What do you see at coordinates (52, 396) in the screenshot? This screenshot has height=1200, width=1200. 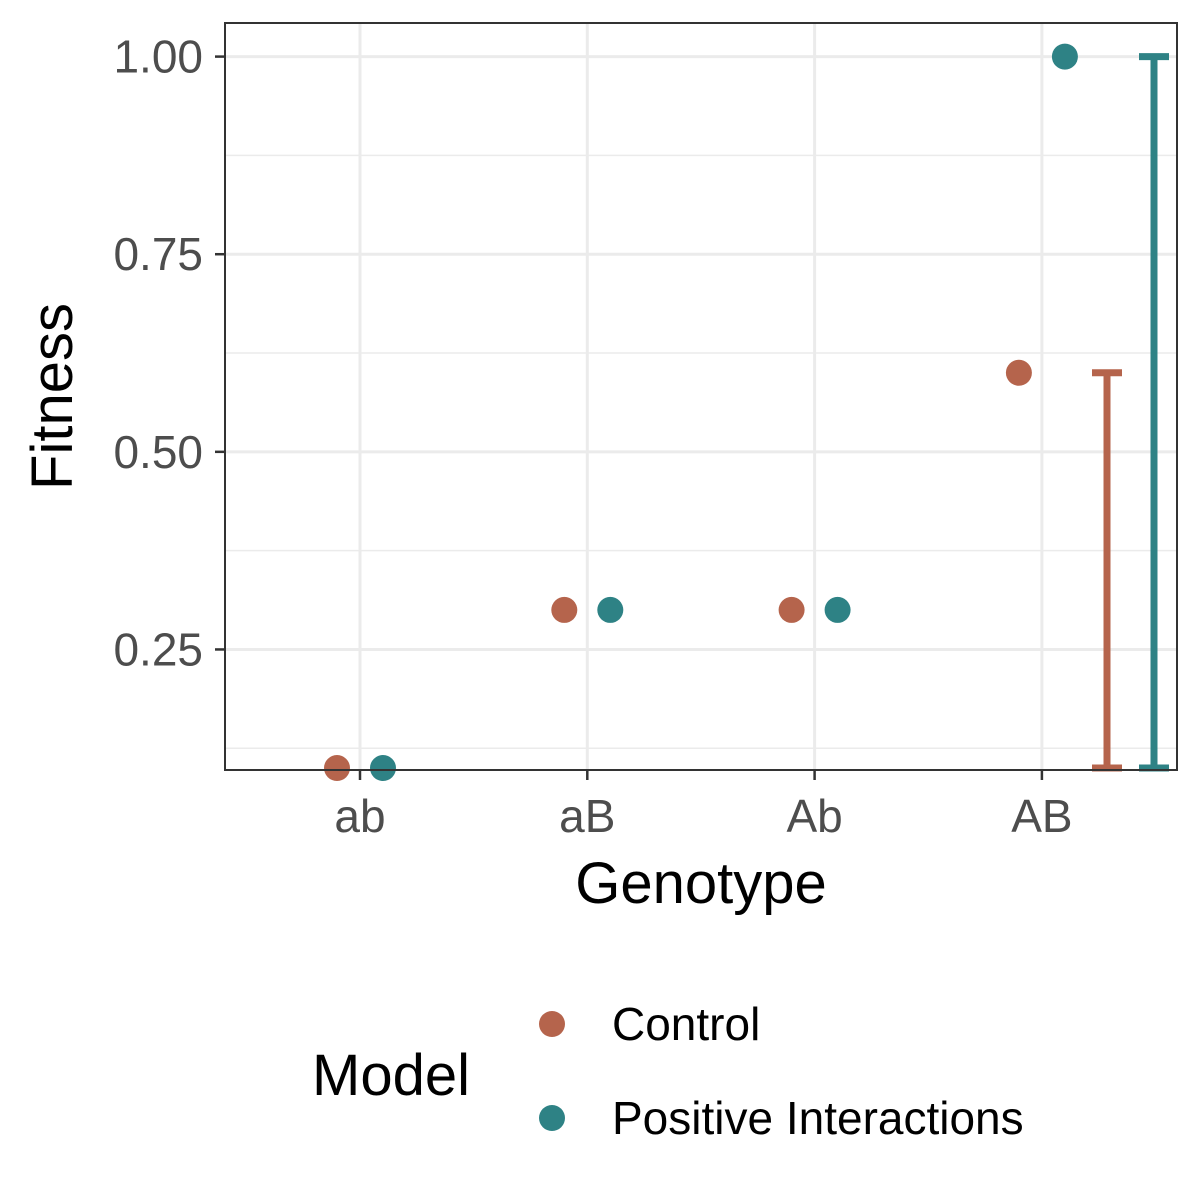 I see `y-axis-title: Fitness` at bounding box center [52, 396].